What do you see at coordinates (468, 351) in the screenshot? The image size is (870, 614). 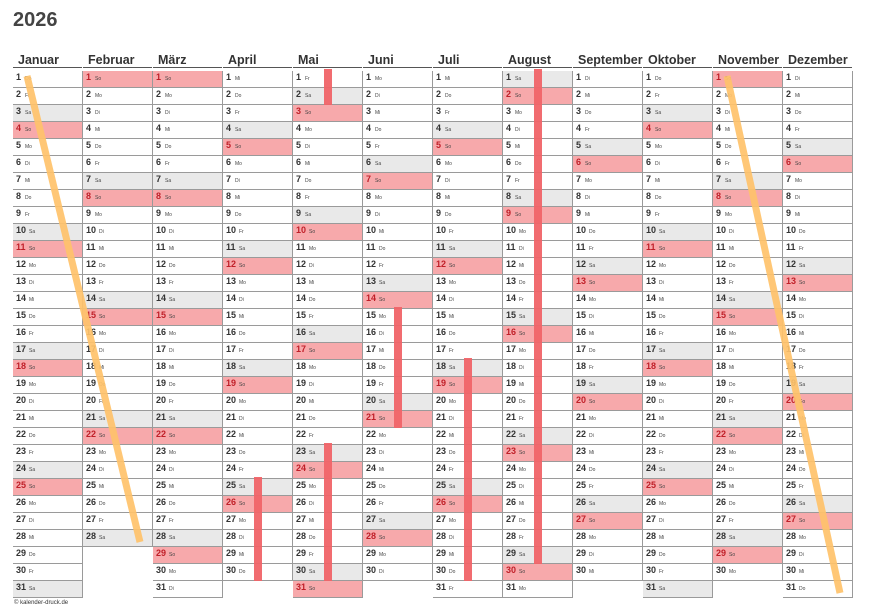 I see `day-cell: 17 Fr` at bounding box center [468, 351].